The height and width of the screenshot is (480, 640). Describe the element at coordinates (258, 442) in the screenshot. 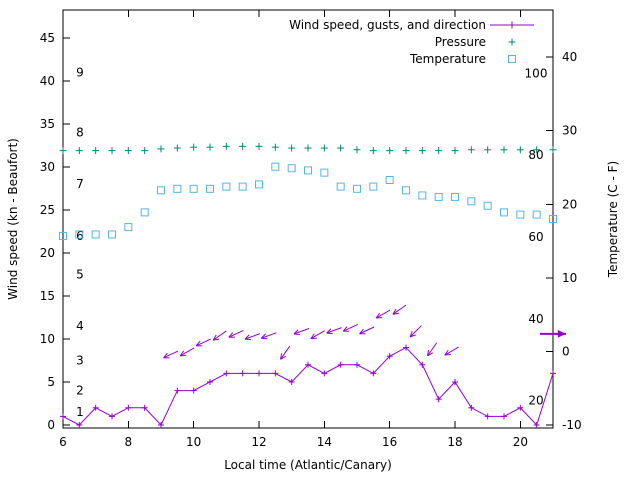

I see `svg-text: 12` at that location.